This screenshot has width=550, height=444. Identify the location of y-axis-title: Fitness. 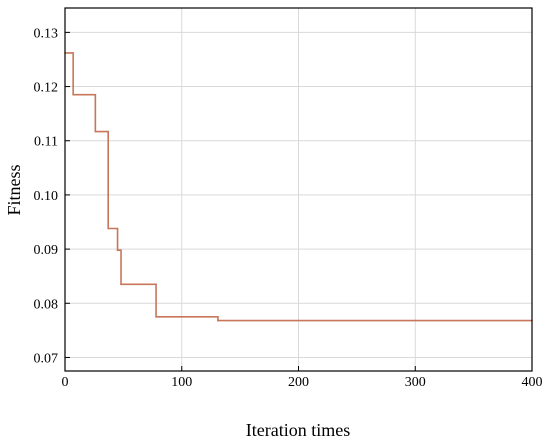
(14, 189).